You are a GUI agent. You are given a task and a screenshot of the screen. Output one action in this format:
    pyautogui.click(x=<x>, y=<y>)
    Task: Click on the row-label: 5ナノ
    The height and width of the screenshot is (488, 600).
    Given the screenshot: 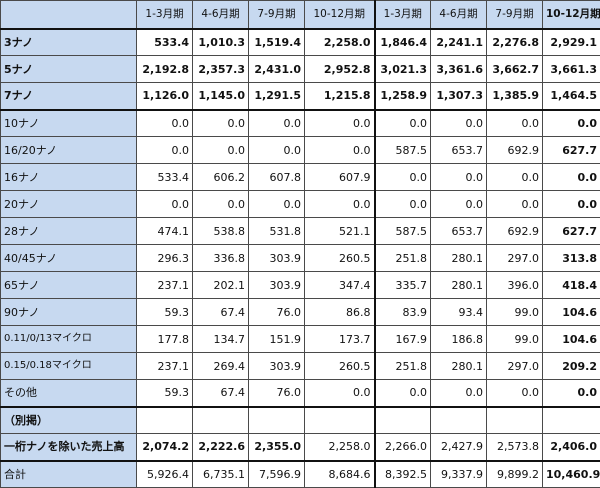 What is the action you would take?
    pyautogui.click(x=69, y=69)
    